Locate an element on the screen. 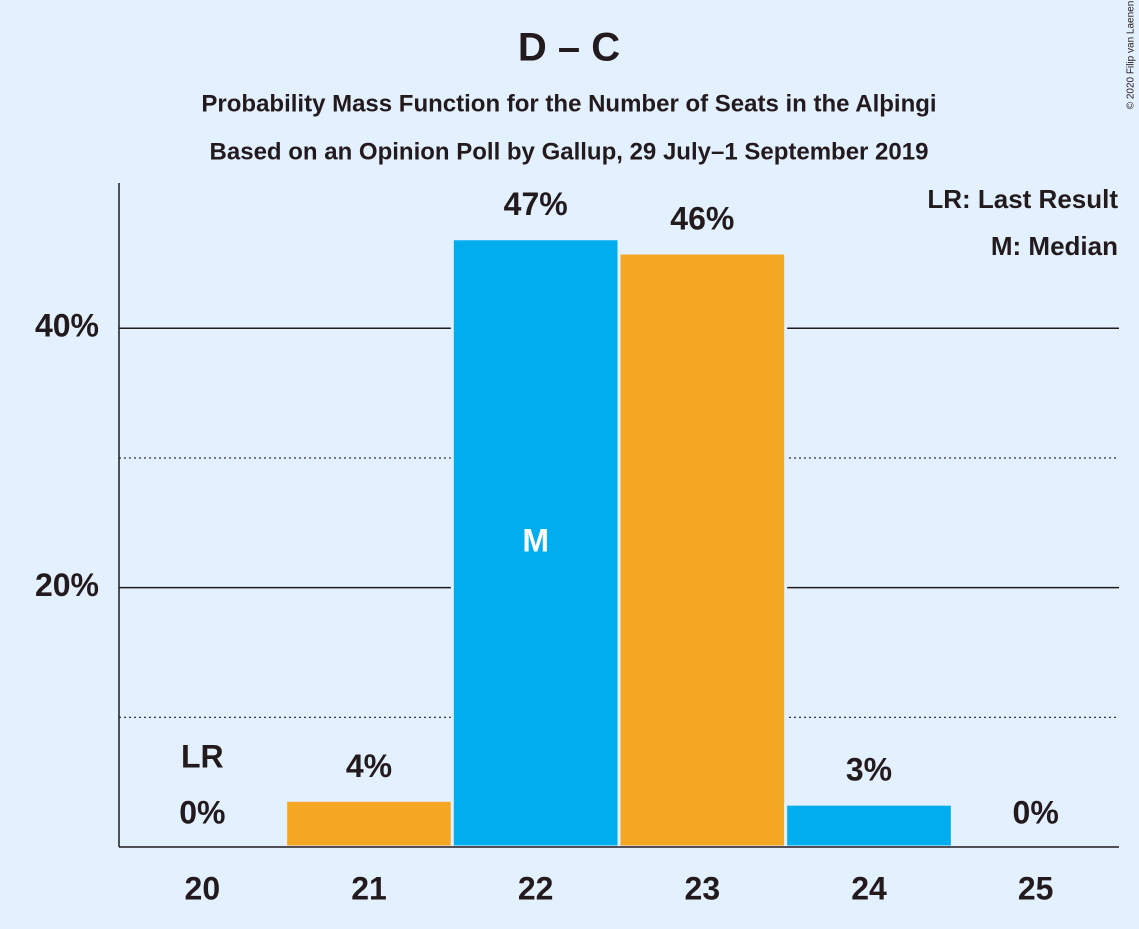 This screenshot has height=929, width=1139. legend-entry: M: Median is located at coordinates (1054, 246).